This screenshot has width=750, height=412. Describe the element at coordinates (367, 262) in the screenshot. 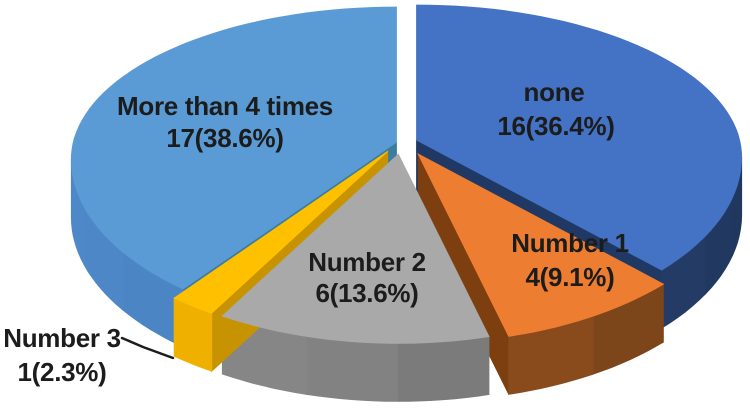

I see `label-number2-name: Number 2` at that location.